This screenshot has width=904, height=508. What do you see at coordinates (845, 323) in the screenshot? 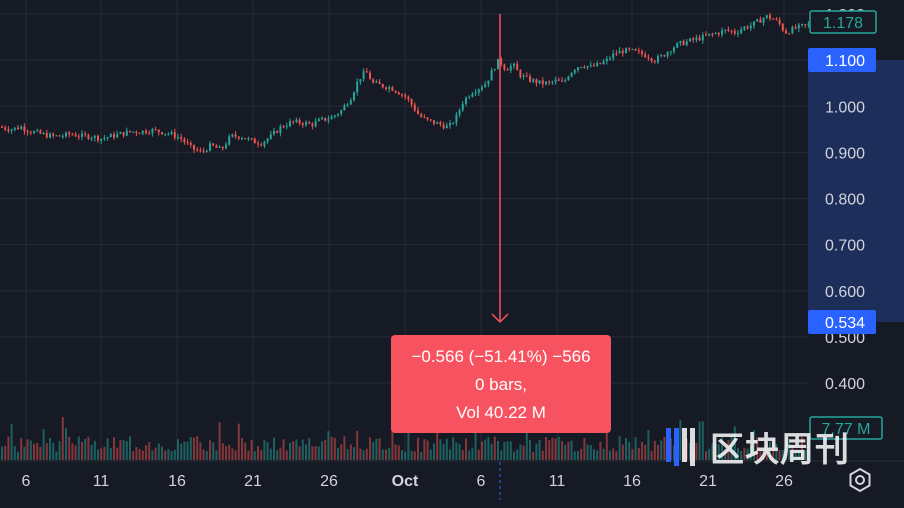
I see `lower-price-text: 0.534` at bounding box center [845, 323].